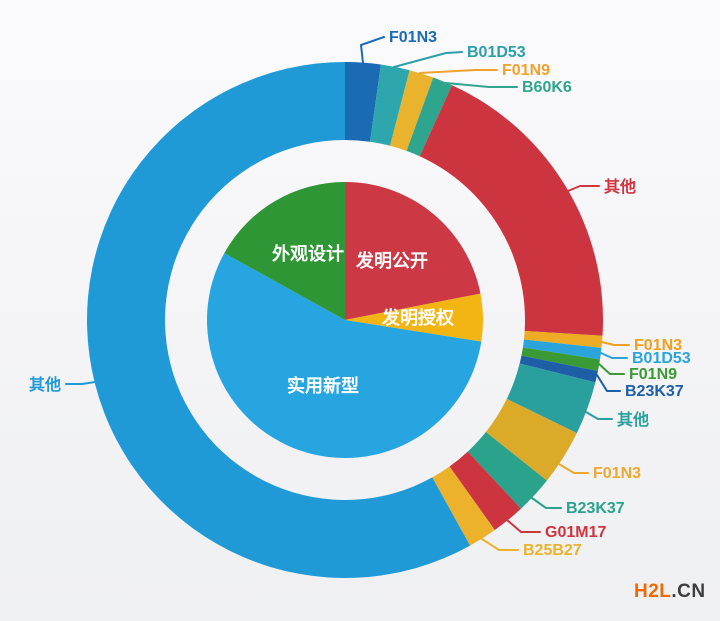 The height and width of the screenshot is (621, 720). What do you see at coordinates (344, 356) in the screenshot?
I see `inner-pie-segment-实用新型` at bounding box center [344, 356].